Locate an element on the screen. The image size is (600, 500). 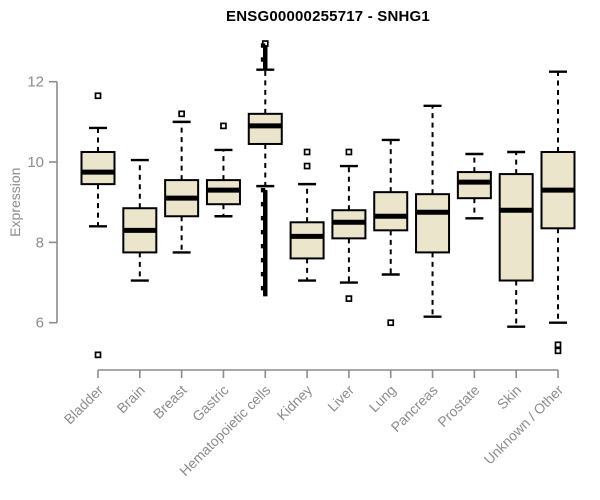
y-tick-label: 8 is located at coordinates (40, 242).